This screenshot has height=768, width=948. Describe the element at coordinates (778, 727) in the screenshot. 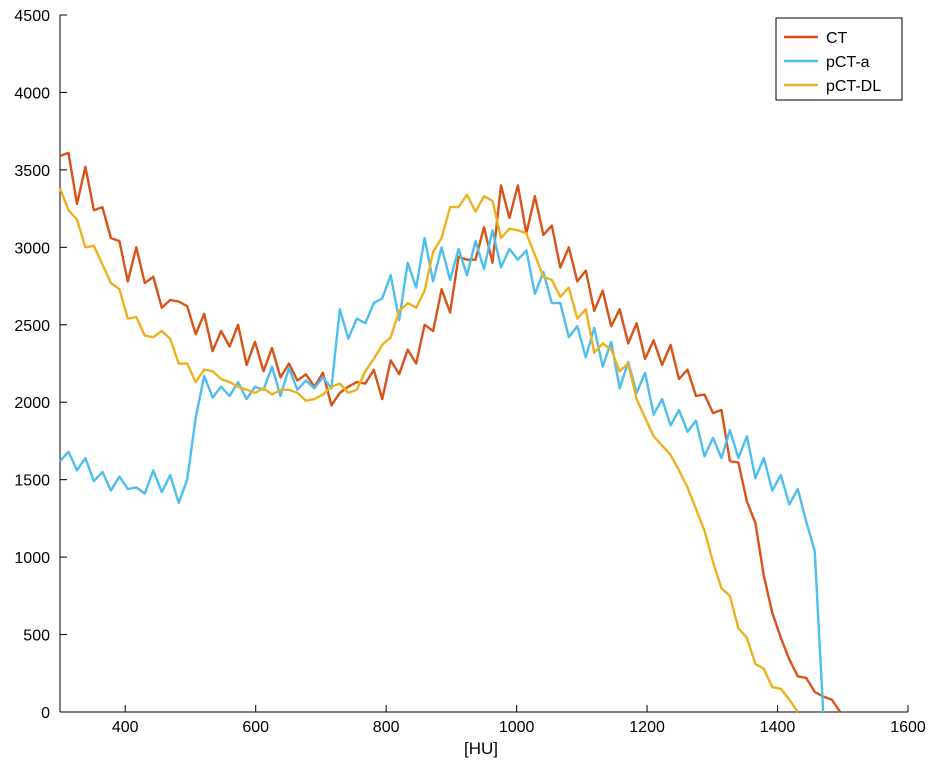

I see `x-tick-label: 1400` at that location.